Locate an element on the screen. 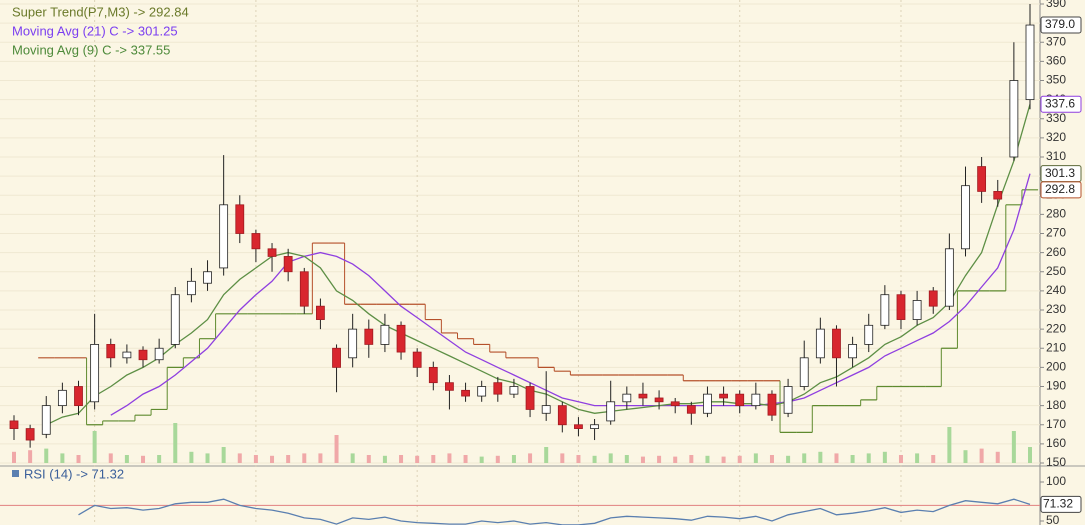  y-tick-label: 210 is located at coordinates (1056, 347).